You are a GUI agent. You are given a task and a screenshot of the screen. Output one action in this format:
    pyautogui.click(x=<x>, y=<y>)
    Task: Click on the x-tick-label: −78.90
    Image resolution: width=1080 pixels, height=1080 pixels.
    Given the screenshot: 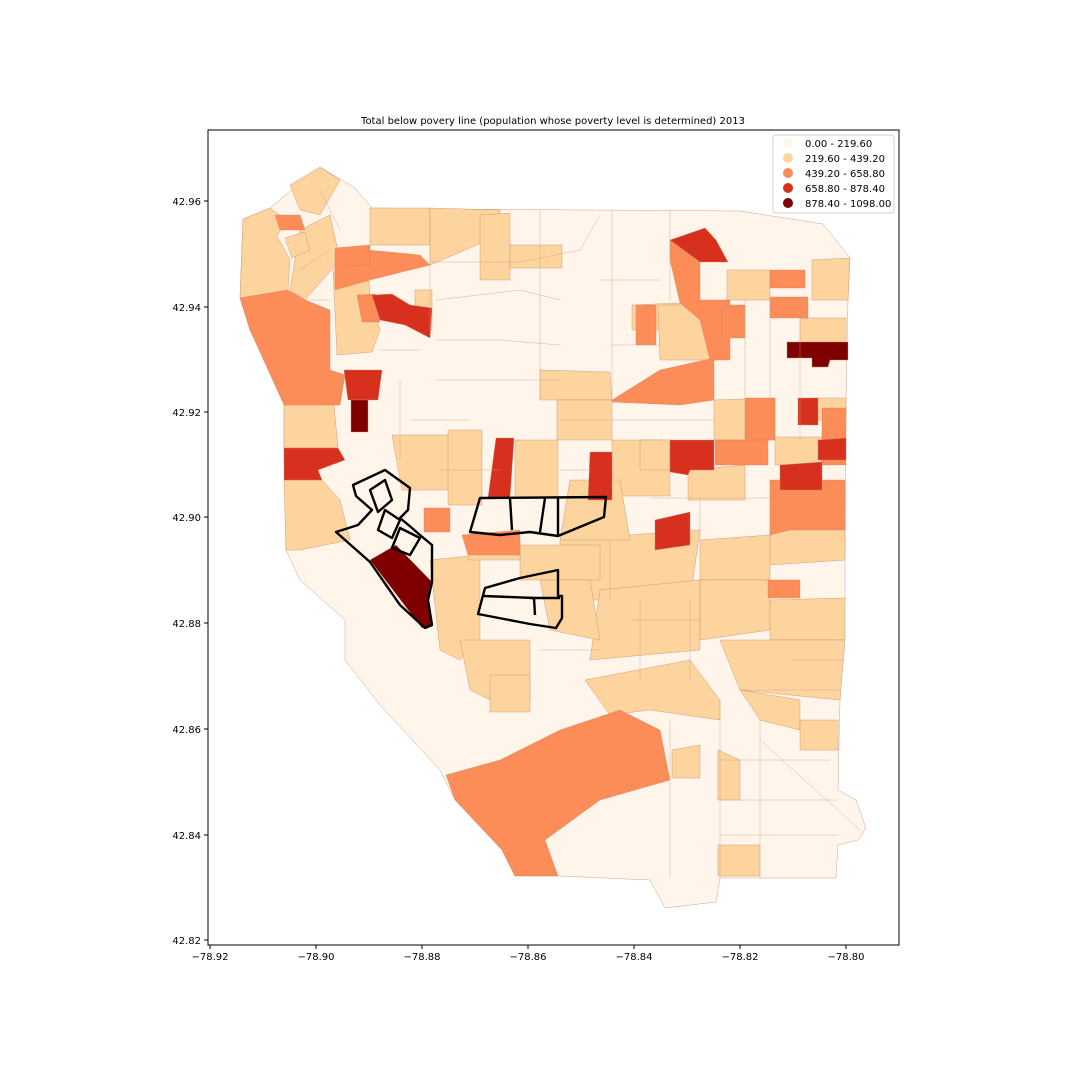 What is the action you would take?
    pyautogui.click(x=315, y=957)
    